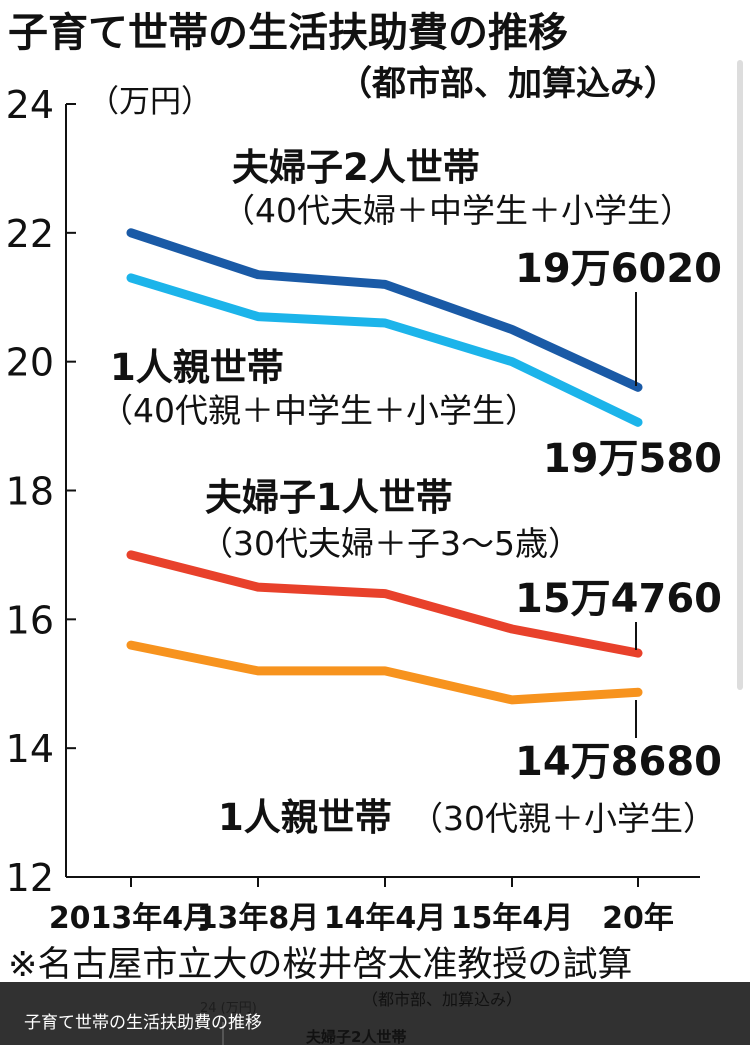 This screenshot has width=750, height=1047. I want to click on chart-title: 子育て世帯の生活扶助費の推移, so click(288, 33).